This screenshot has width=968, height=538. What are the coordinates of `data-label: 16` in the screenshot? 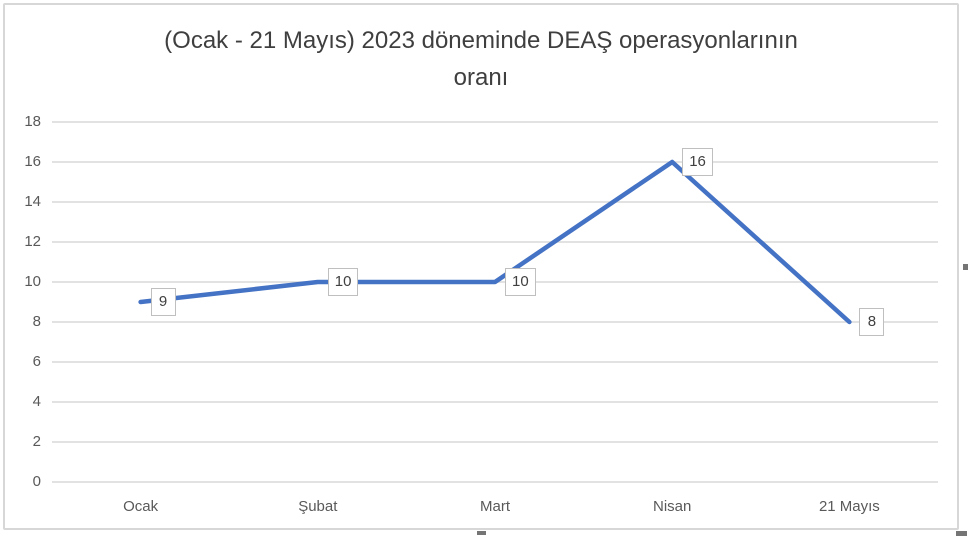 It's located at (697, 162).